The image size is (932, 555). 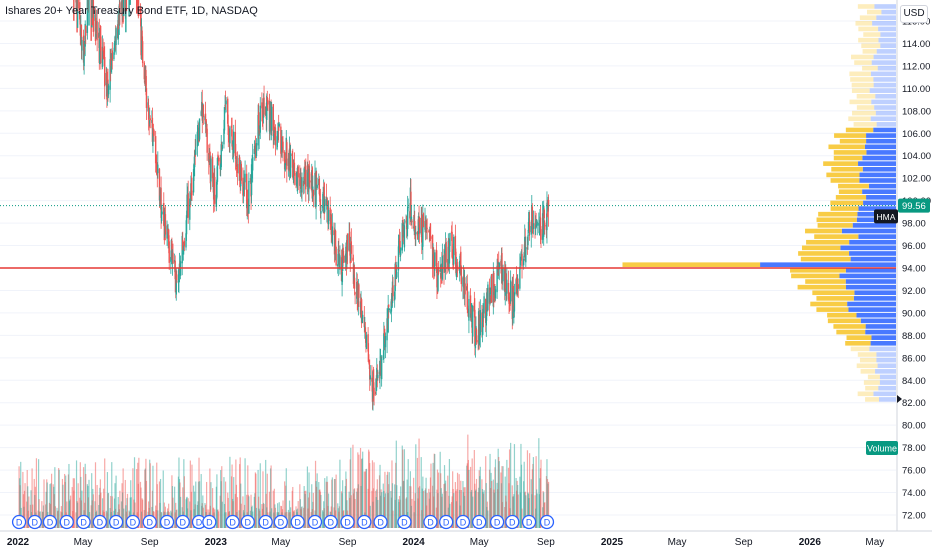 What do you see at coordinates (914, 206) in the screenshot?
I see `last-price-label: 99.56` at bounding box center [914, 206].